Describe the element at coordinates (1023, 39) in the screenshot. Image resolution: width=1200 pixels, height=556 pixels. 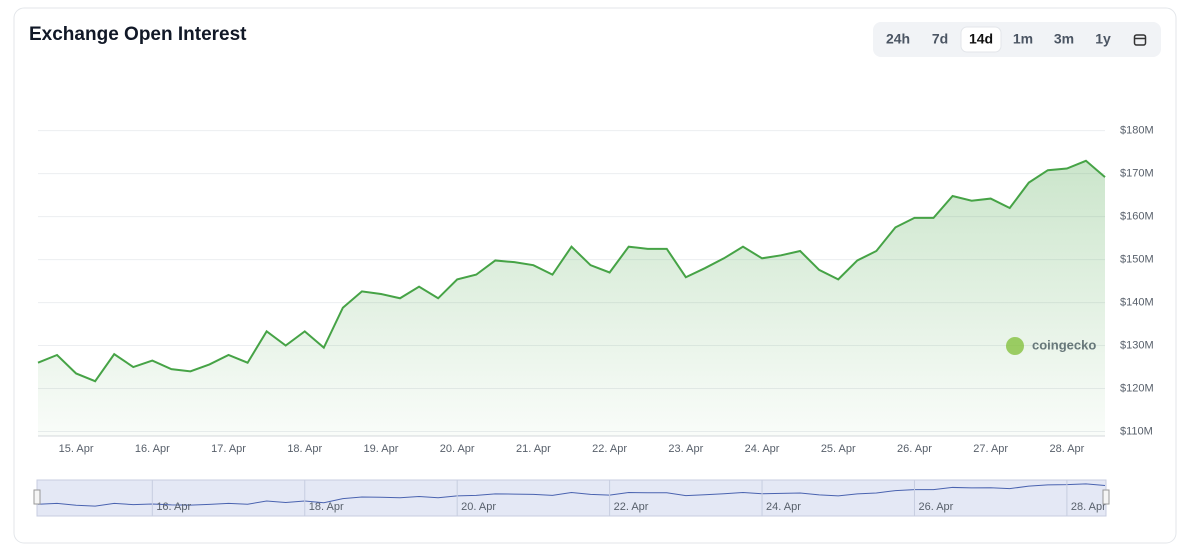
I see `range-button: 1m` at that location.